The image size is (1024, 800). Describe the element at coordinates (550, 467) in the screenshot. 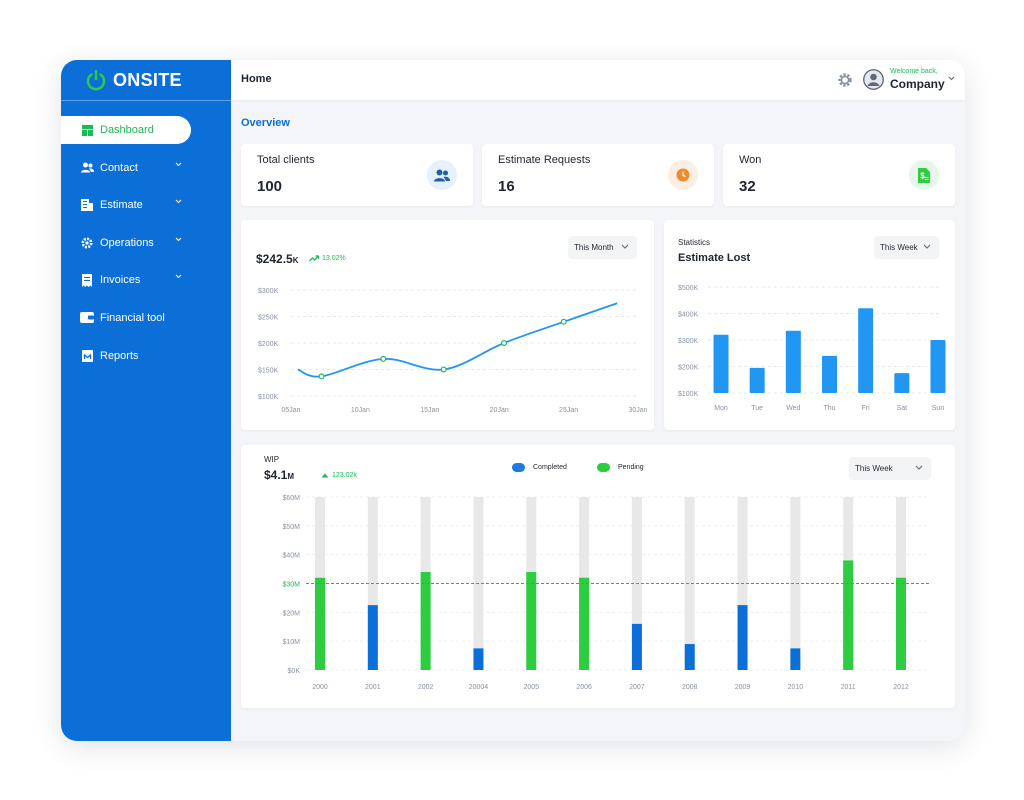

I see `legend-label: Completed` at that location.